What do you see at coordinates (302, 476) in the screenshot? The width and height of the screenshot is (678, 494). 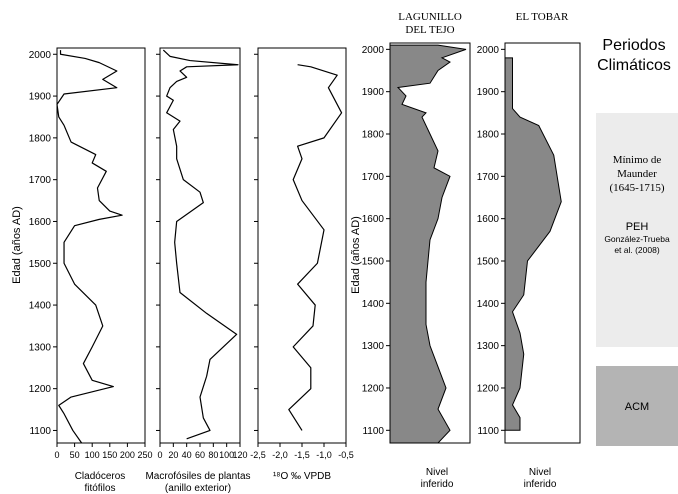 I see `d18o-xlabel: ¹⁸O ‰ VPDB` at bounding box center [302, 476].